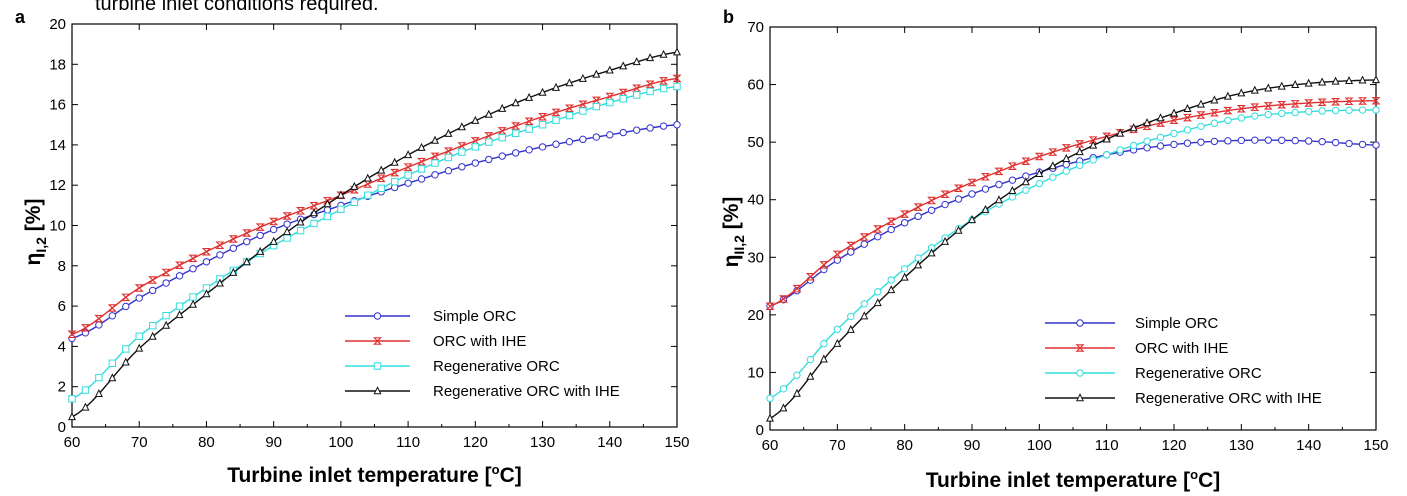 The width and height of the screenshot is (1407, 496). I want to click on x-tick-label: 70, so click(837, 445).